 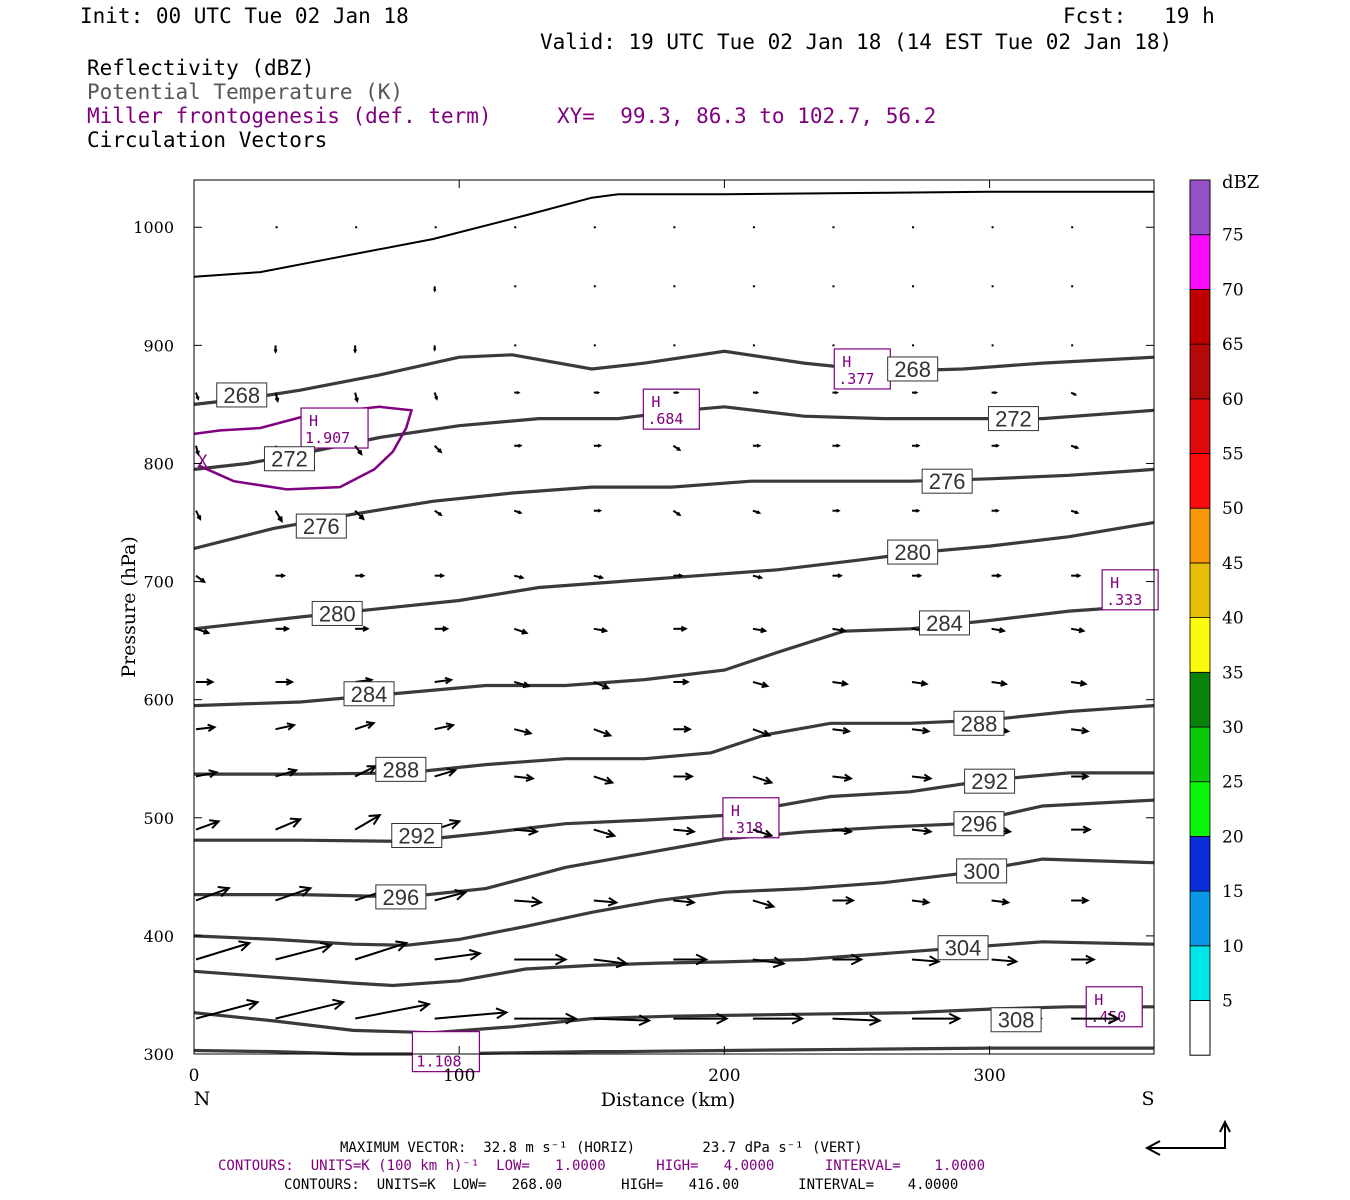 I want to click on theta-label: 296, so click(x=979, y=824).